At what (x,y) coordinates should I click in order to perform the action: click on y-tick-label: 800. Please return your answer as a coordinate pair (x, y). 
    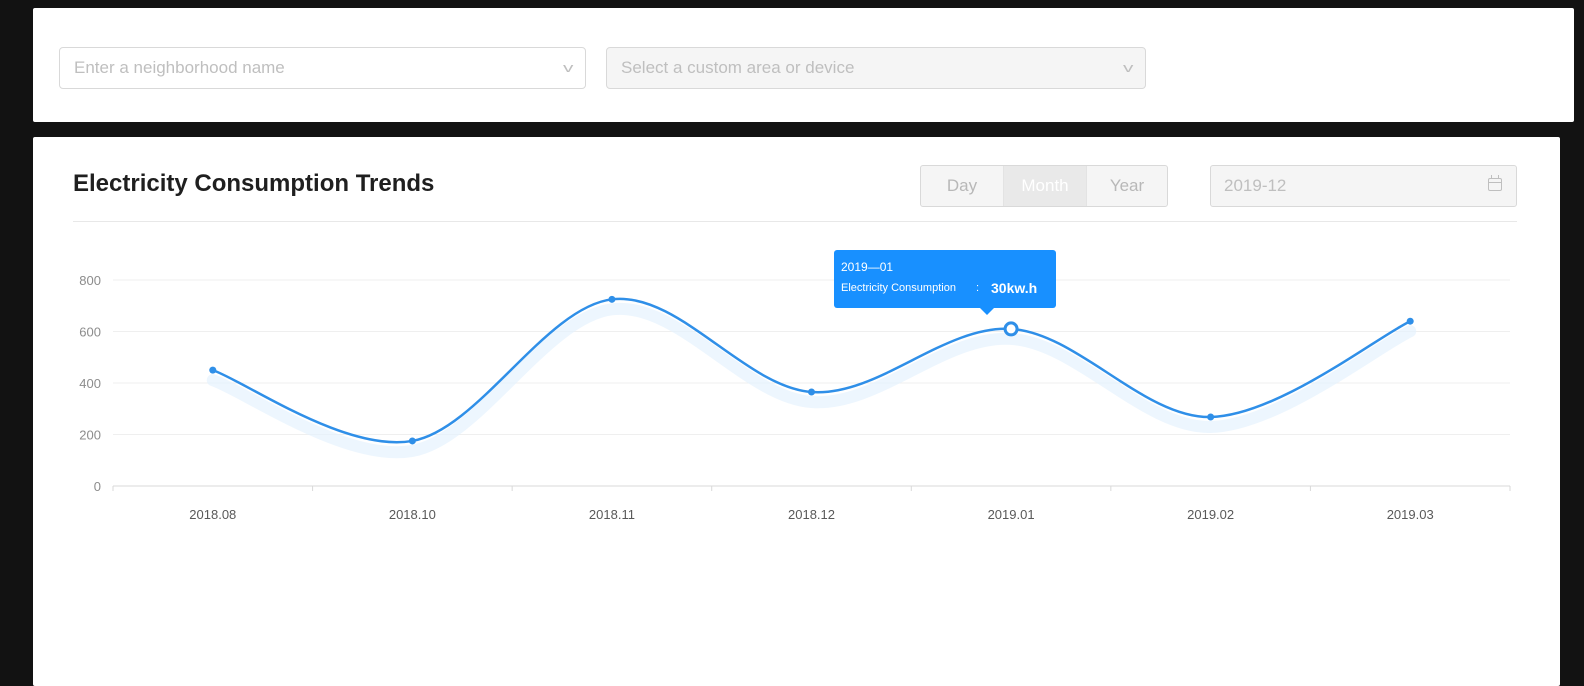
    Looking at the image, I should click on (90, 280).